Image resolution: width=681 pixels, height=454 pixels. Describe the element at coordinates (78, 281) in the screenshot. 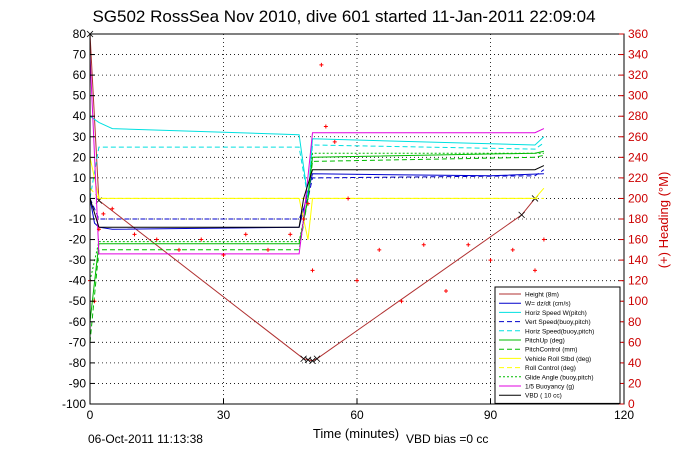

I see `y-tick-label: -40` at that location.